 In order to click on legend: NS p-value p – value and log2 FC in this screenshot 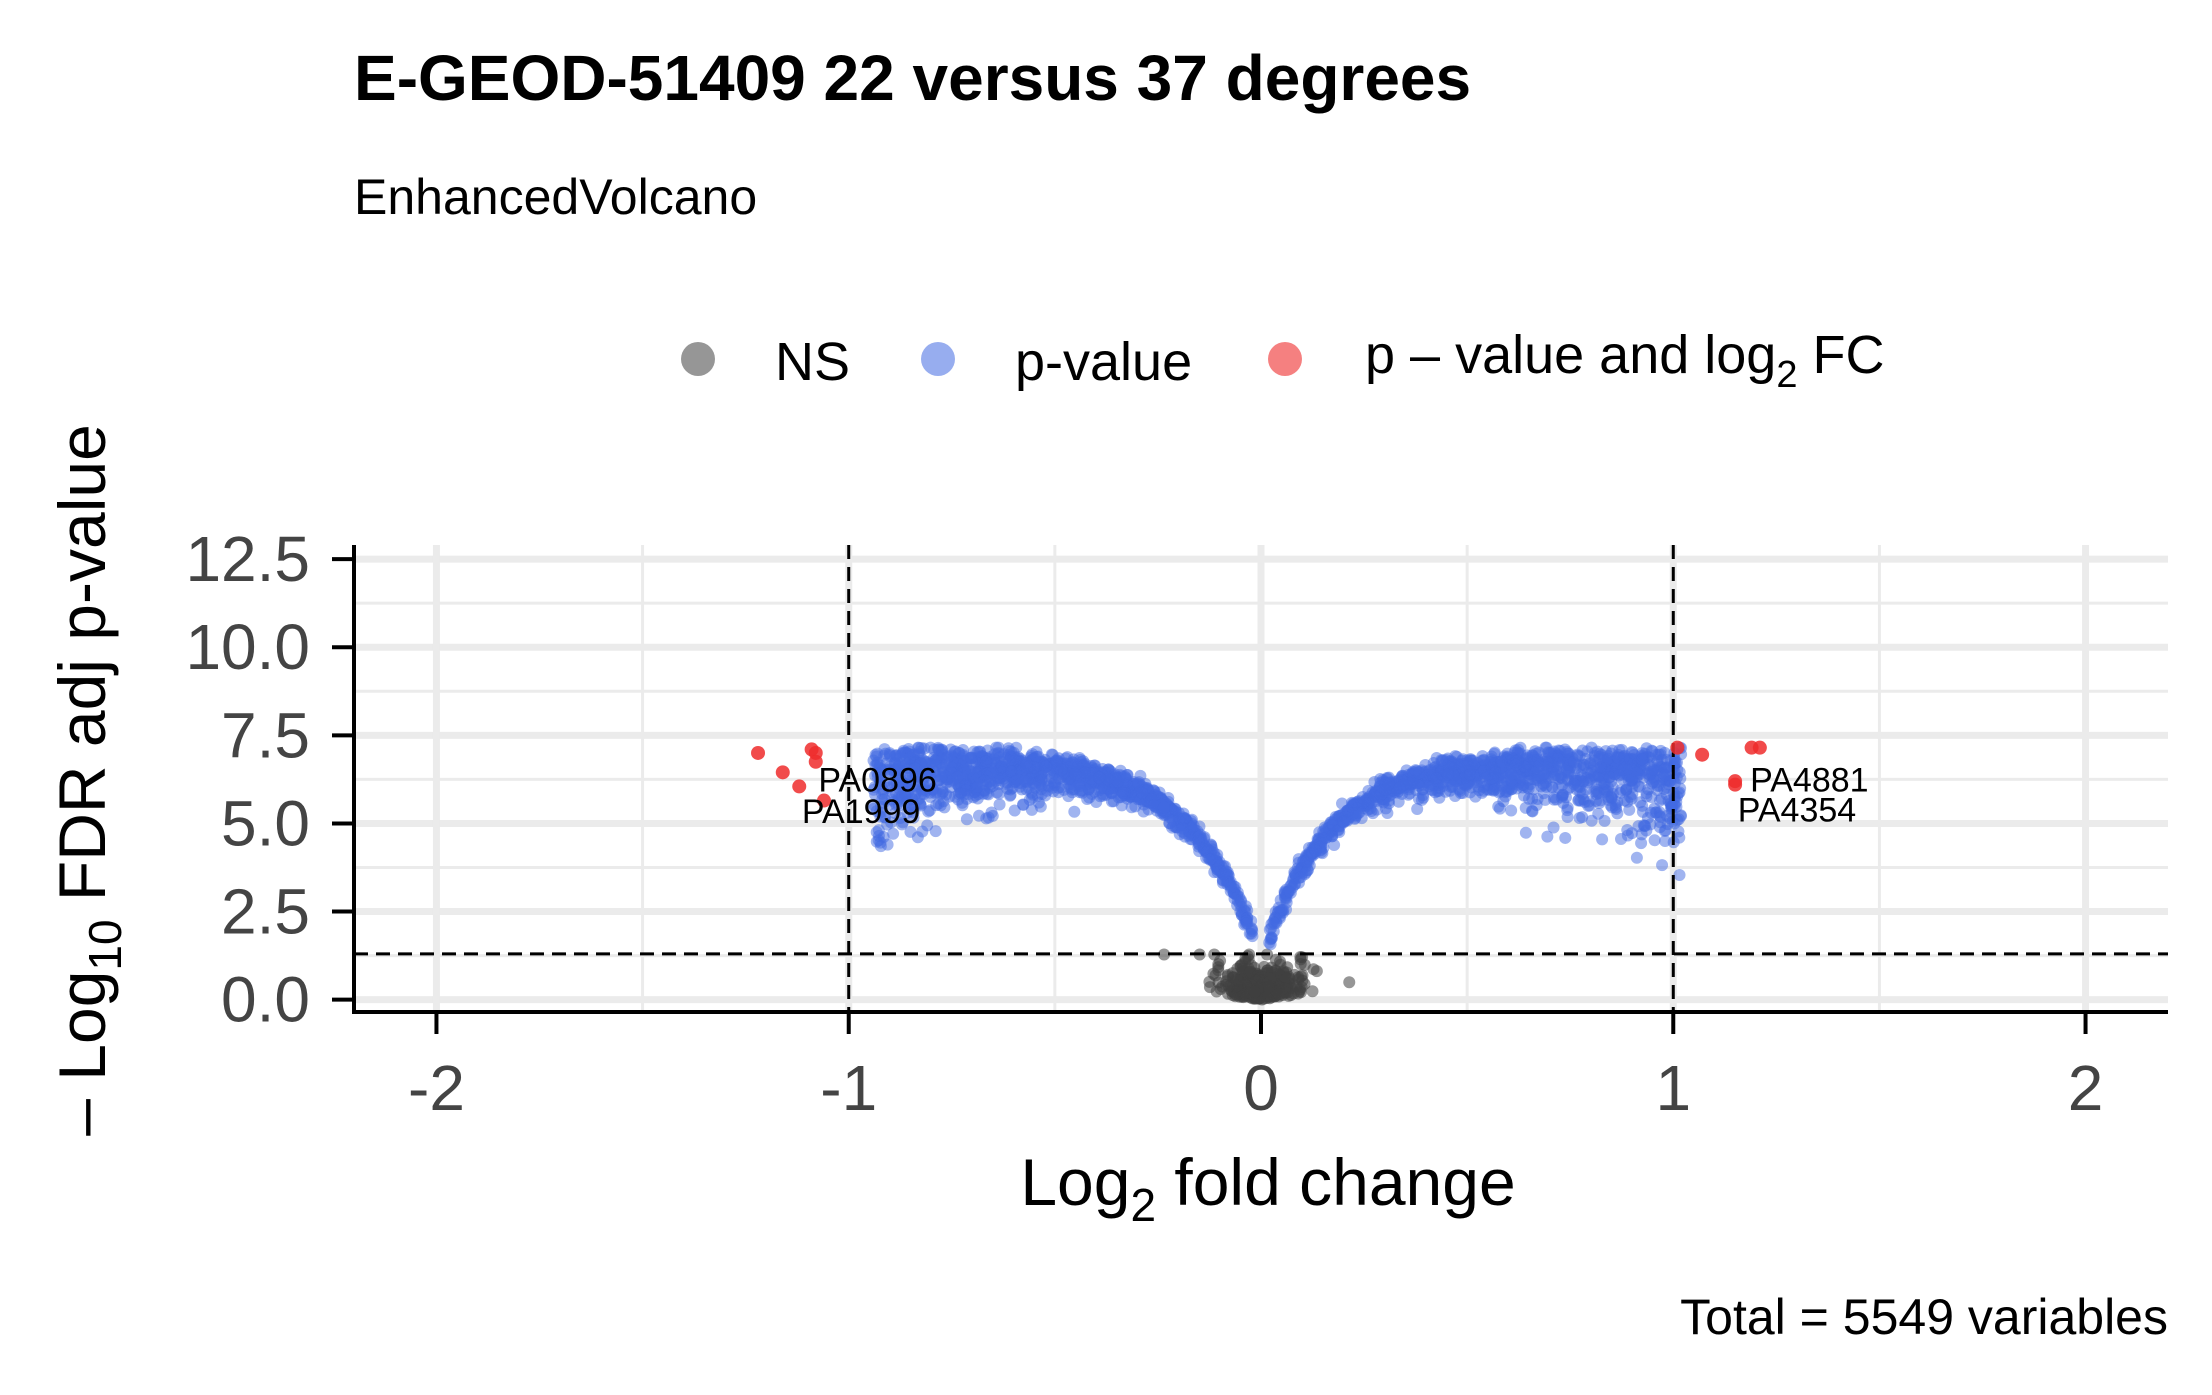, I will do `click(1282, 360)`.